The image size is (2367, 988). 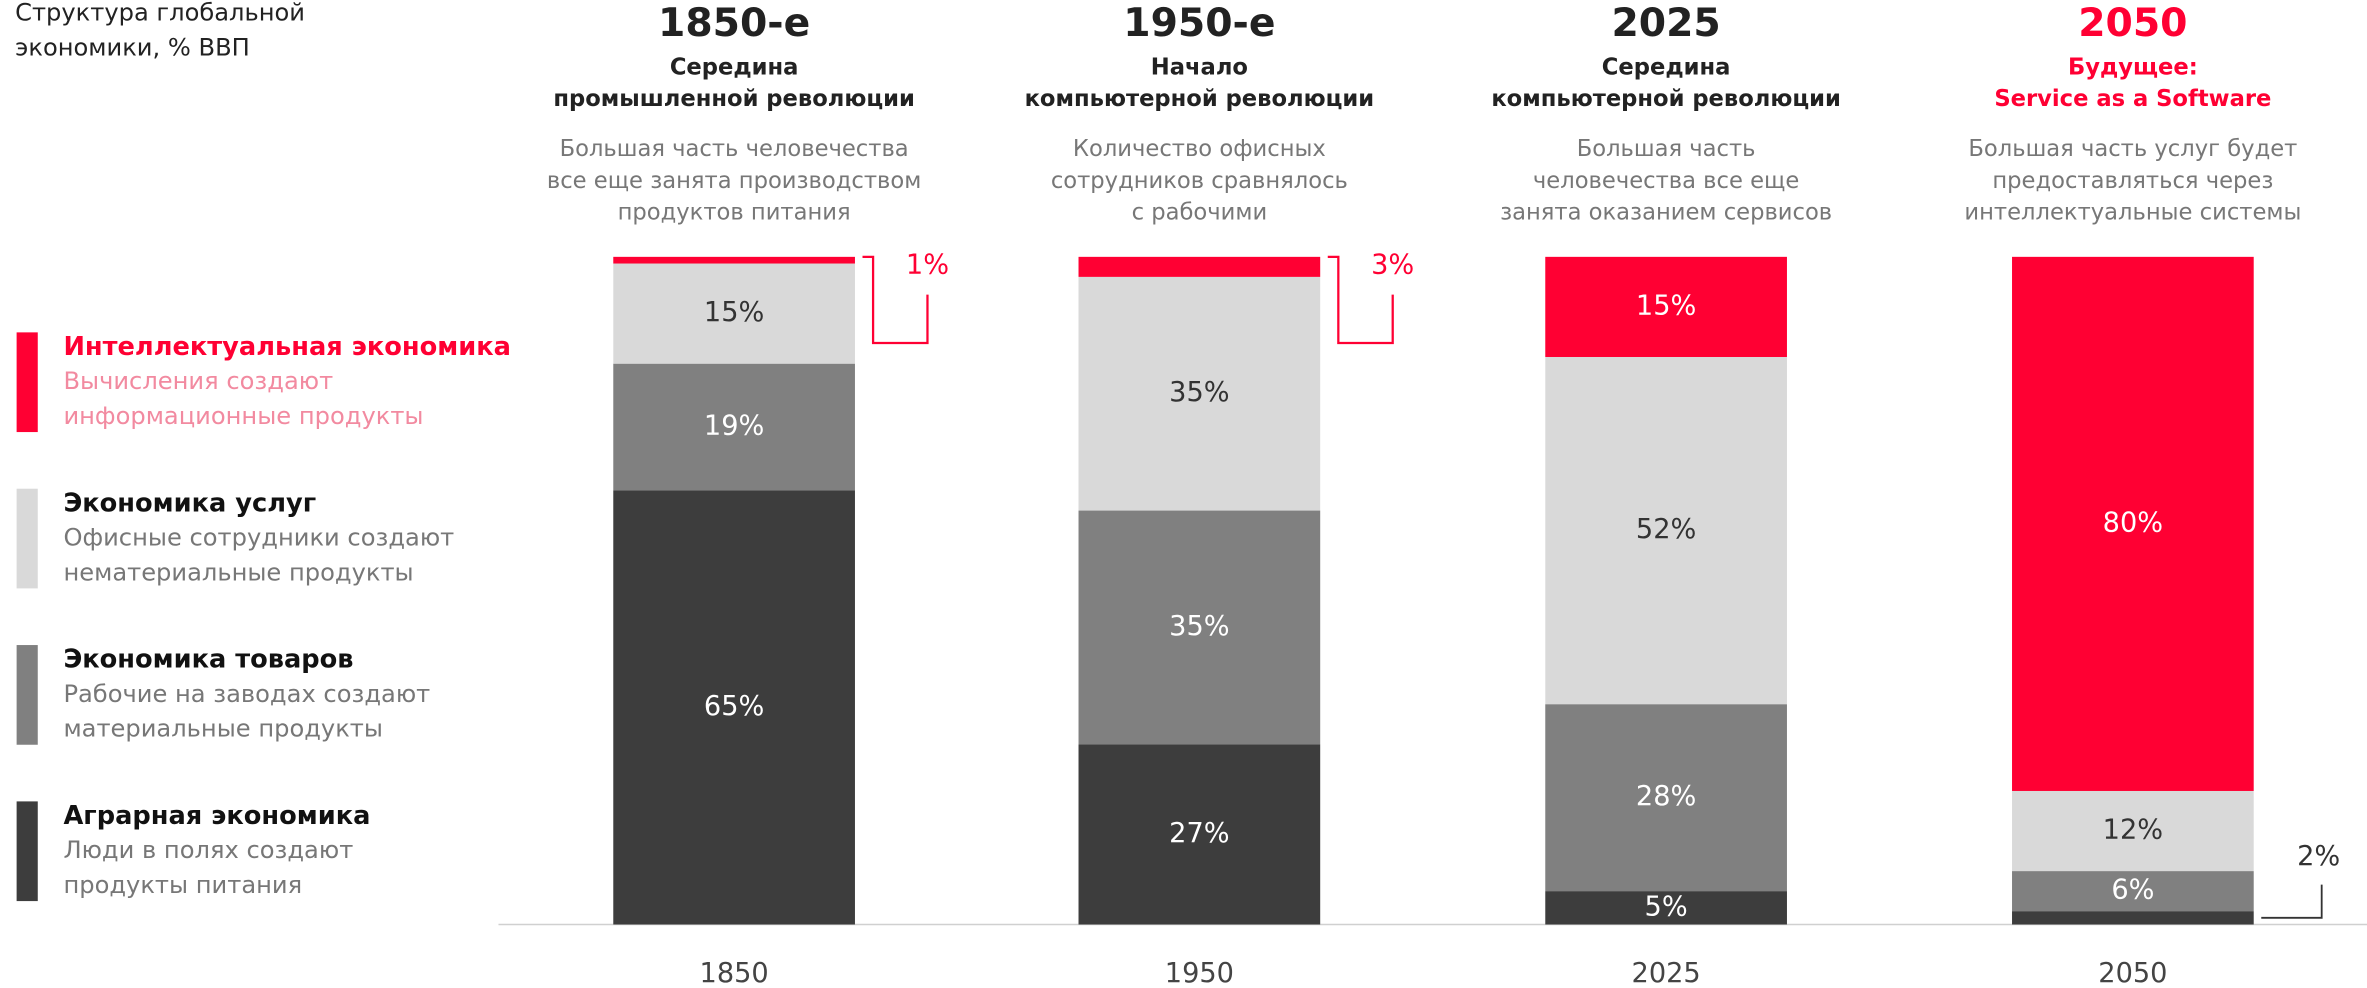 What do you see at coordinates (243, 416) in the screenshot?
I see `legend-description: информационные продукты` at bounding box center [243, 416].